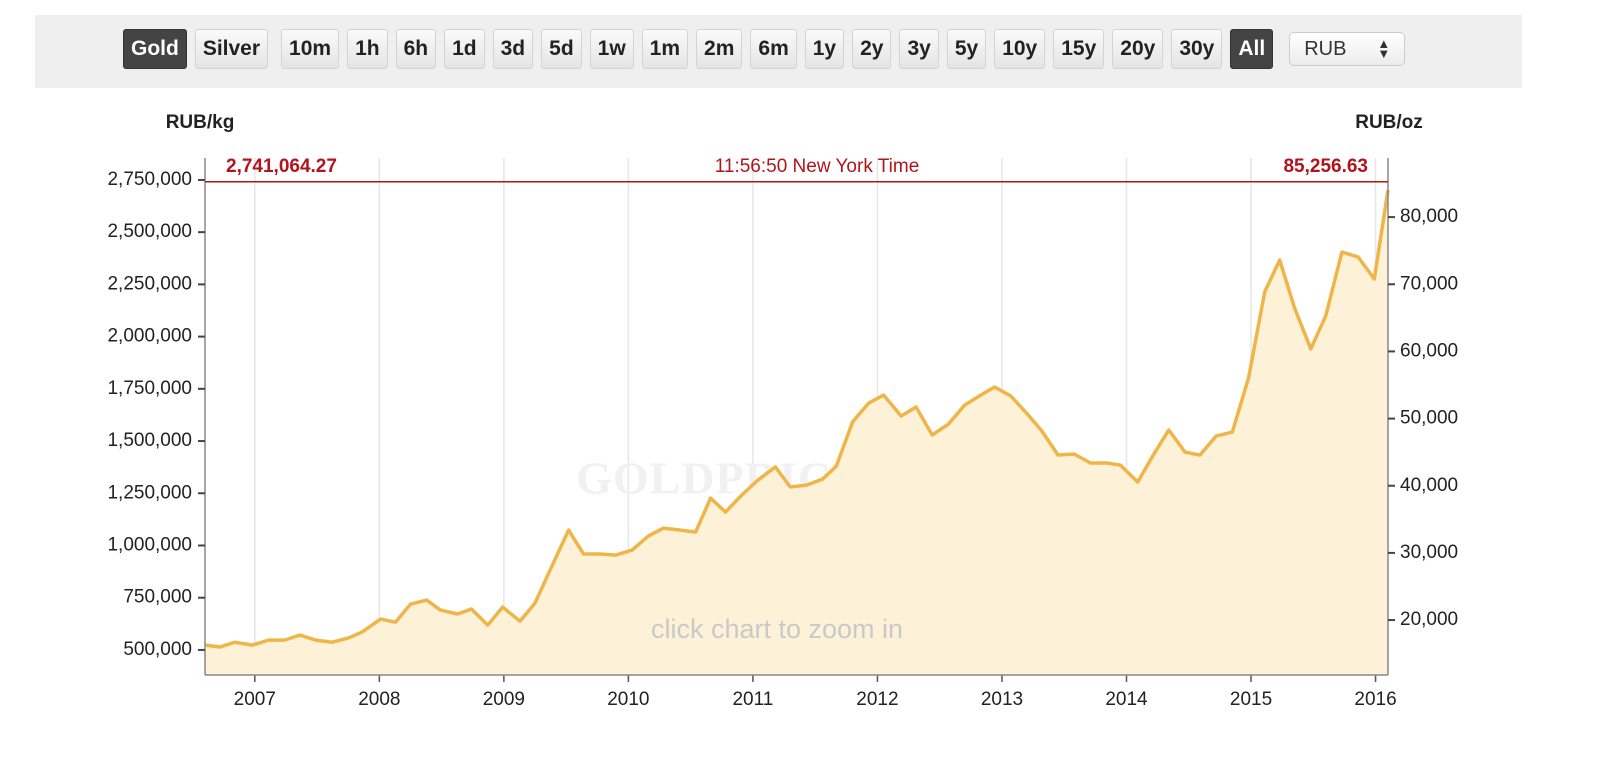  Describe the element at coordinates (149, 545) in the screenshot. I see `y-tick-label: 1,000,000` at that location.